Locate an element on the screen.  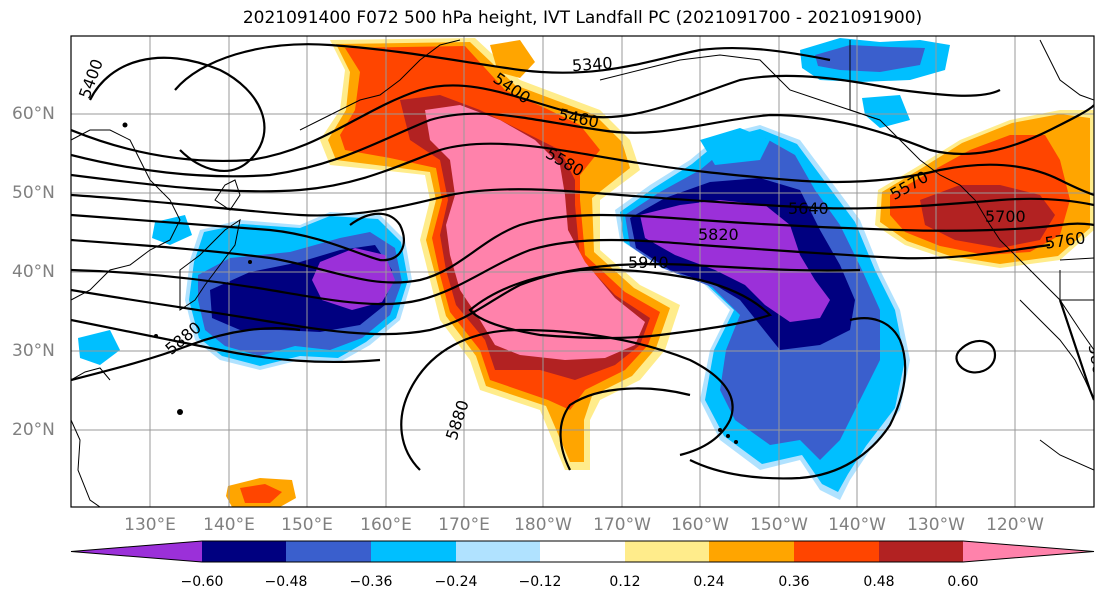
colorbar-tick: 0.12 is located at coordinates (625, 582).